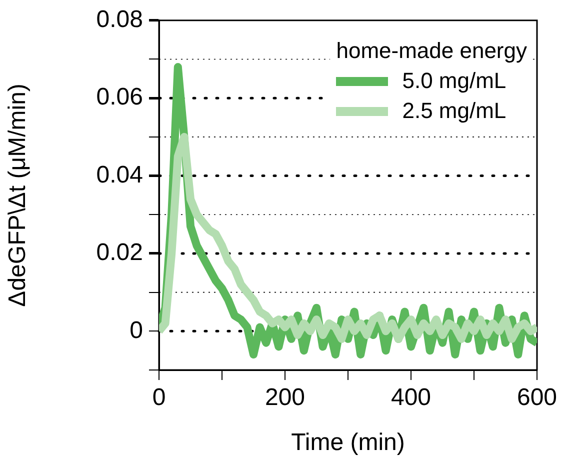  Describe the element at coordinates (119, 174) in the screenshot. I see `y-tick-label: 0.04` at that location.